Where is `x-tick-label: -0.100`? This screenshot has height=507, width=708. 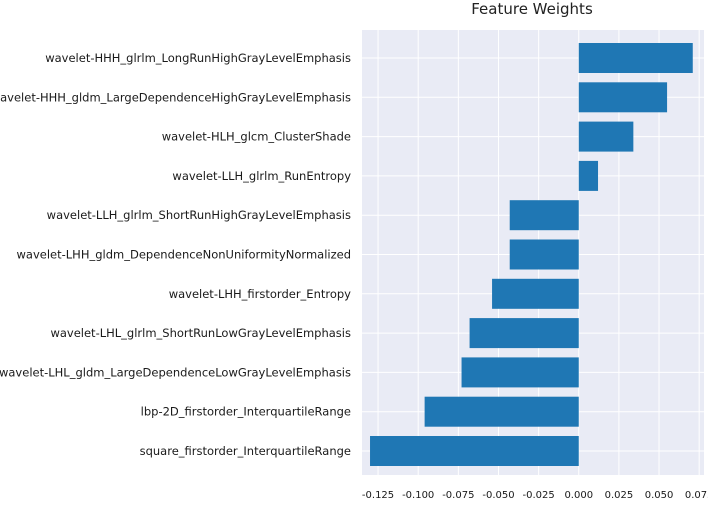
x-tick-label: -0.100 is located at coordinates (418, 495).